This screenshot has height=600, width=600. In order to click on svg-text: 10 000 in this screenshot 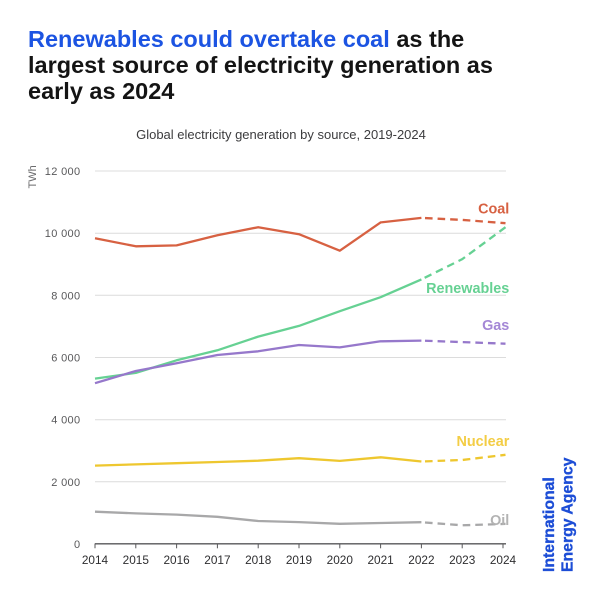, I will do `click(63, 234)`.